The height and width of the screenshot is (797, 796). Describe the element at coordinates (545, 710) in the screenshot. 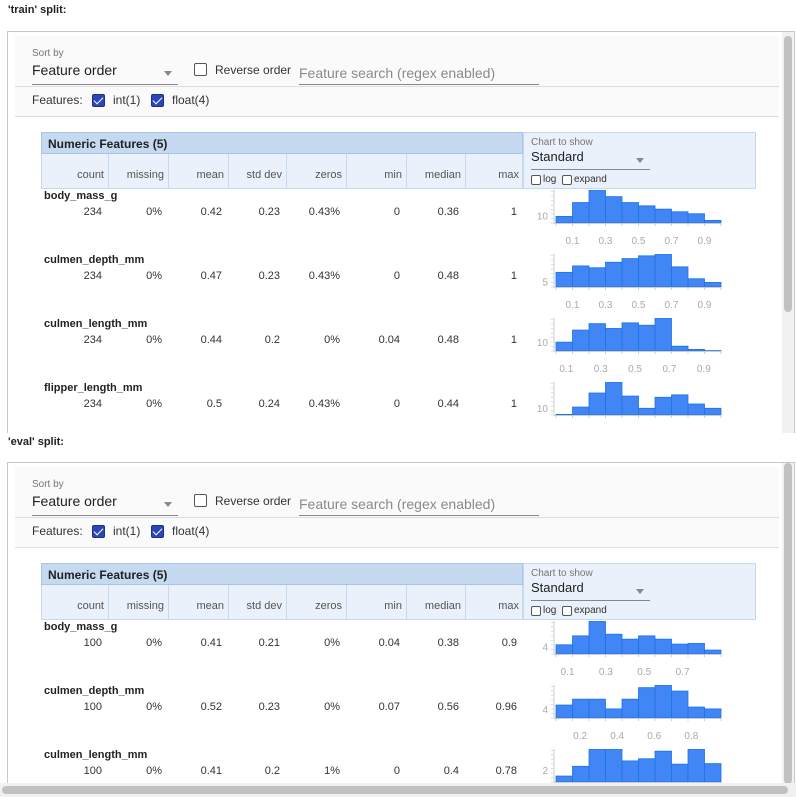

I see `y-tick-label: 4` at that location.